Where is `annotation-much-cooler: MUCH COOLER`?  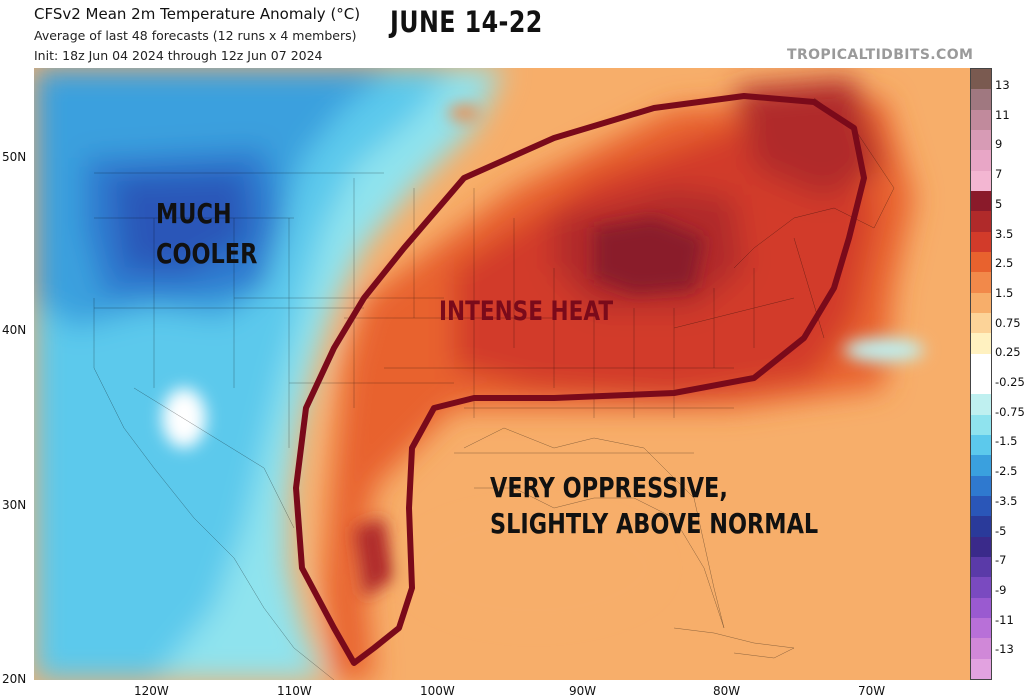
annotation-much-cooler: MUCH COOLER is located at coordinates (206, 234).